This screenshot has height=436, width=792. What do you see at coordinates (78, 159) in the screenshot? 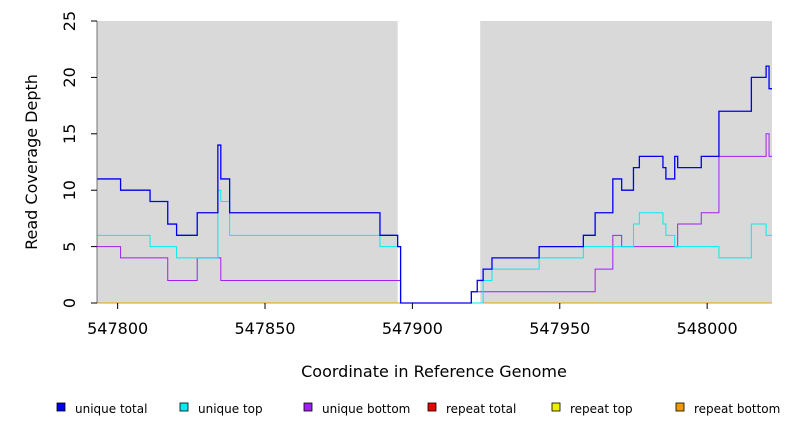
I see `y-axis: 0 5 10 15 20 25` at bounding box center [78, 159].